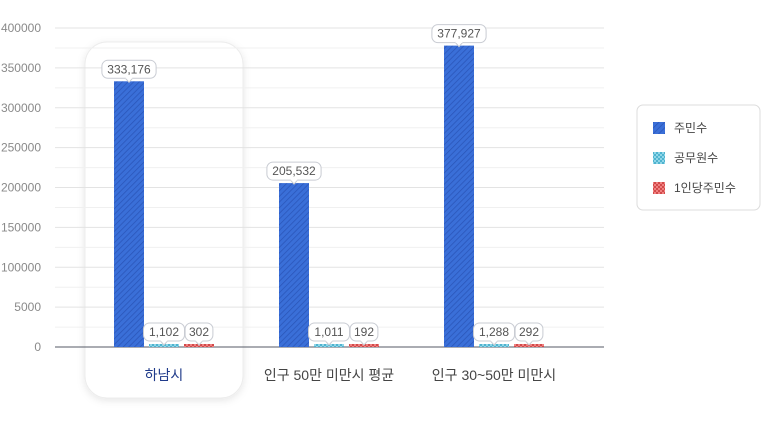  Describe the element at coordinates (21, 188) in the screenshot. I see `y-tick-label: 200000` at that location.